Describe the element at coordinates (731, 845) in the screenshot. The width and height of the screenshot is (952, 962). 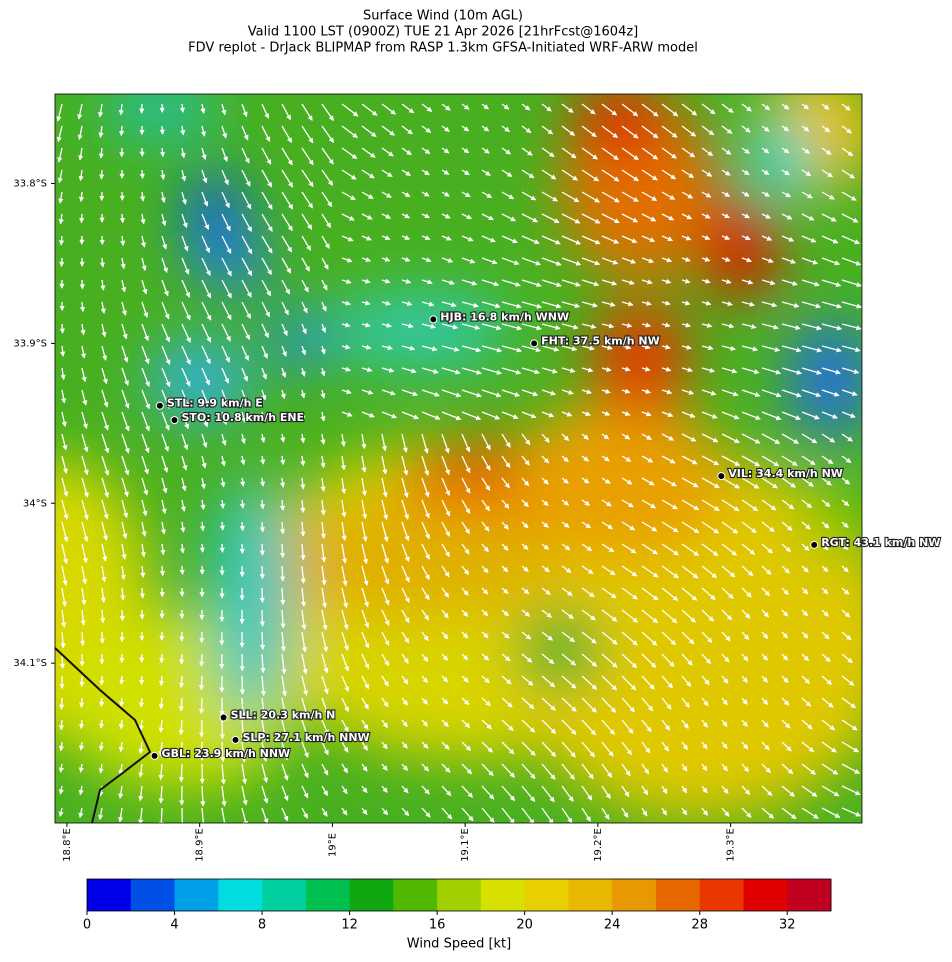
I see `x-tick-label: 19.3°E` at that location.